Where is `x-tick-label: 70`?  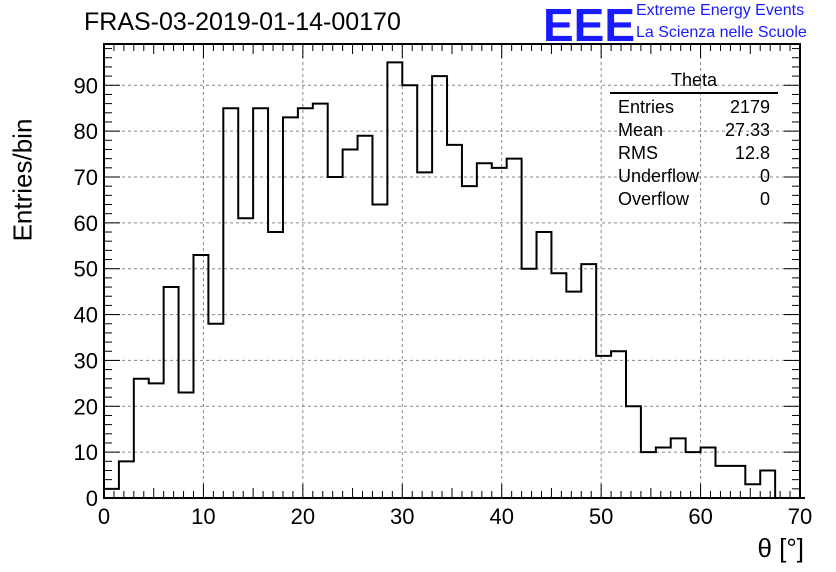
x-tick-label: 70 is located at coordinates (800, 516).